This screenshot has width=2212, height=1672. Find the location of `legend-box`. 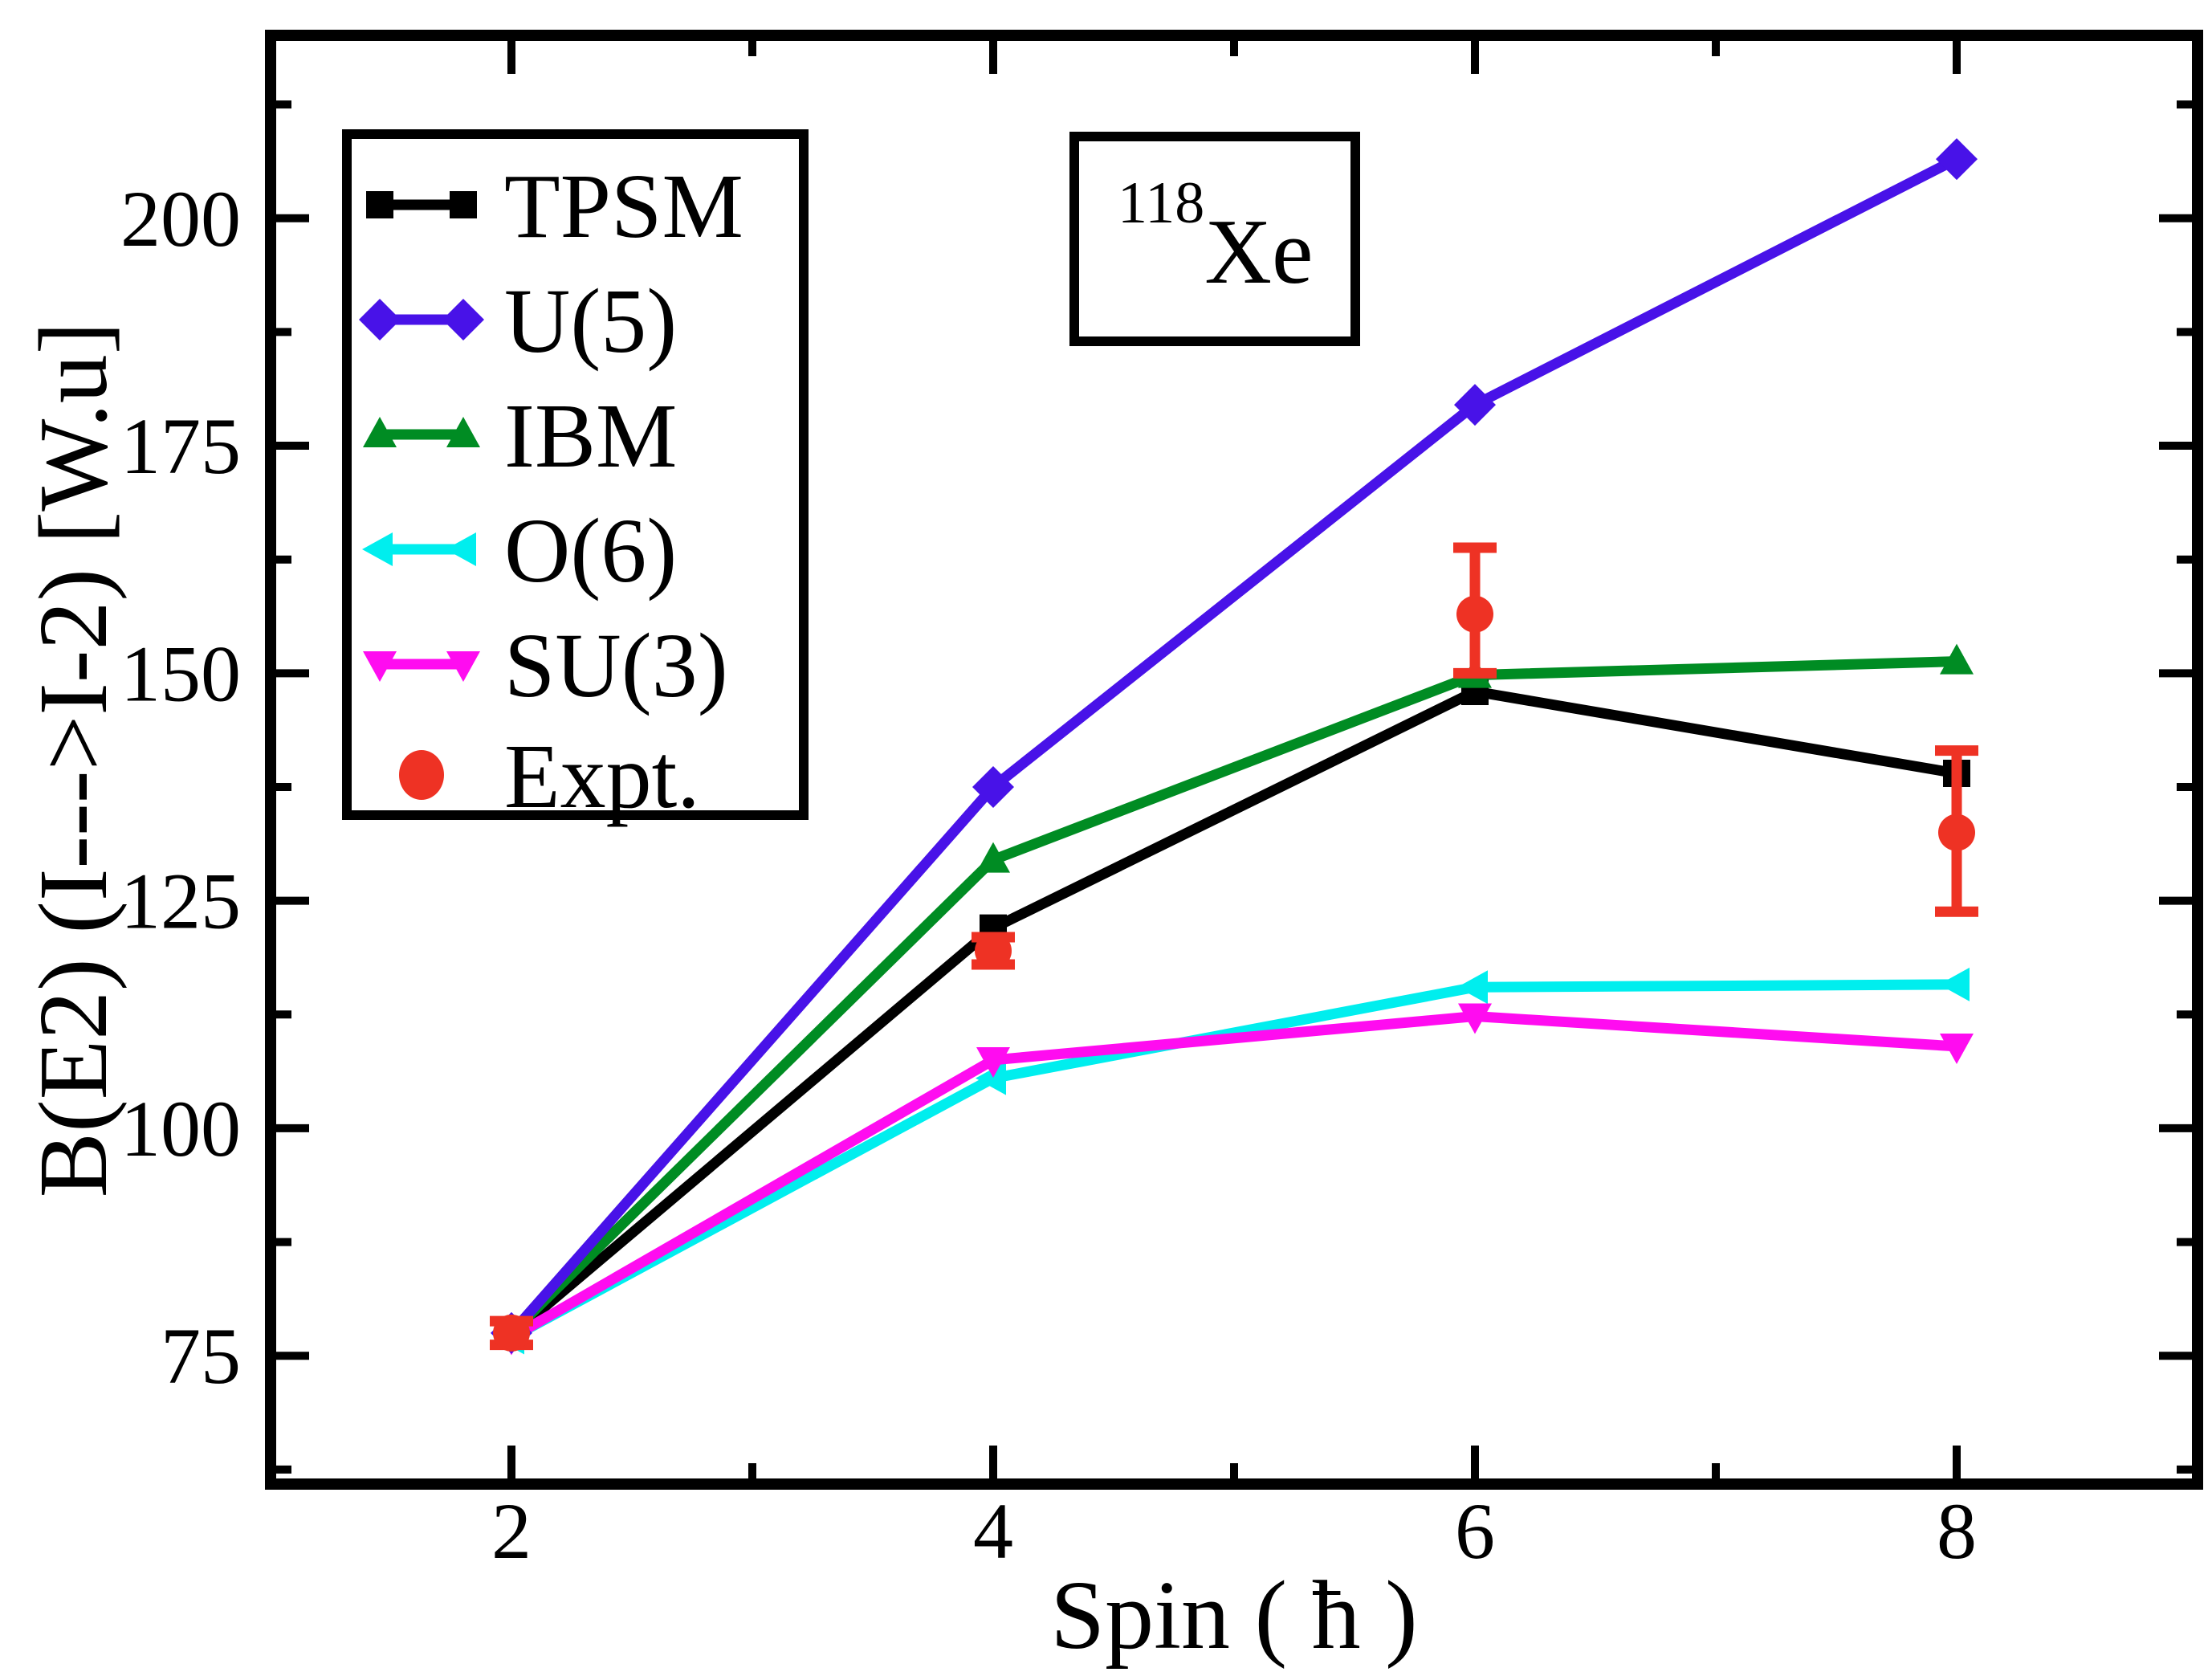

legend-box is located at coordinates (575, 474).